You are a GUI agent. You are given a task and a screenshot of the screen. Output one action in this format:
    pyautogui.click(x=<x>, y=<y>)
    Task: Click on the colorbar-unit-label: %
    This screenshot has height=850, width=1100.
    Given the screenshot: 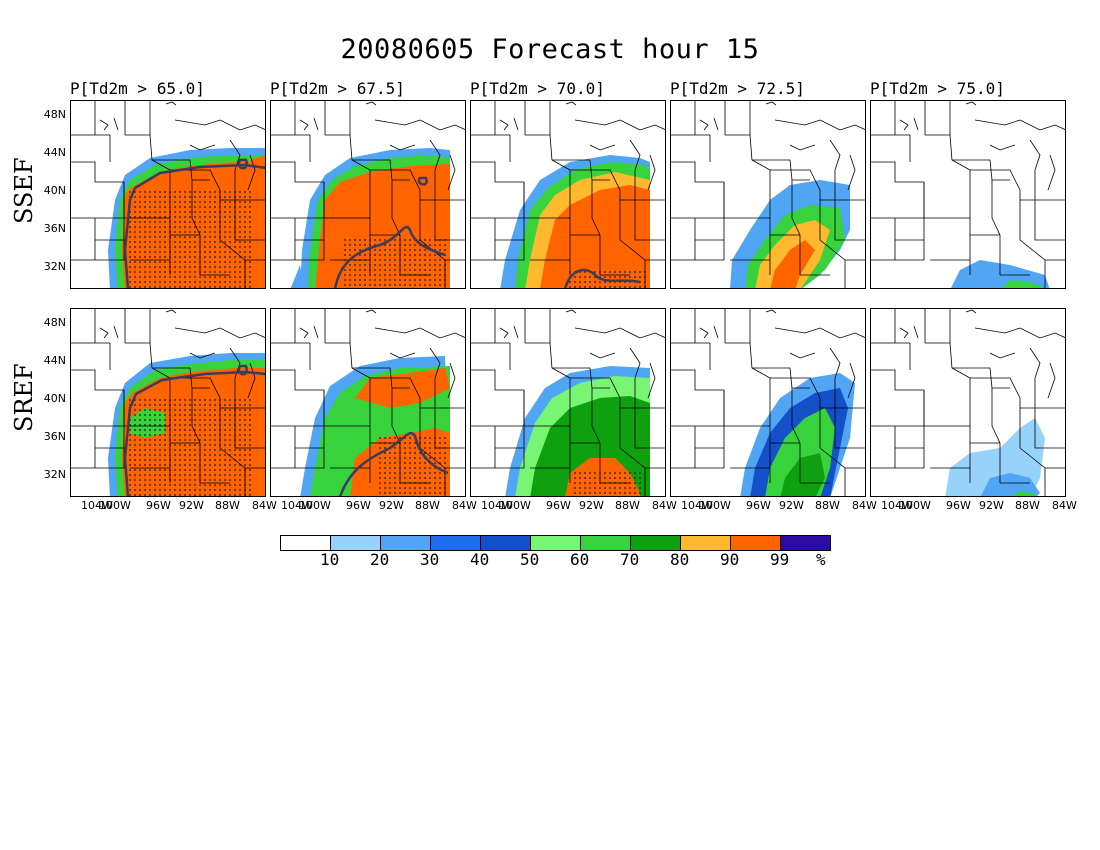 What is the action you would take?
    pyautogui.click(x=821, y=559)
    